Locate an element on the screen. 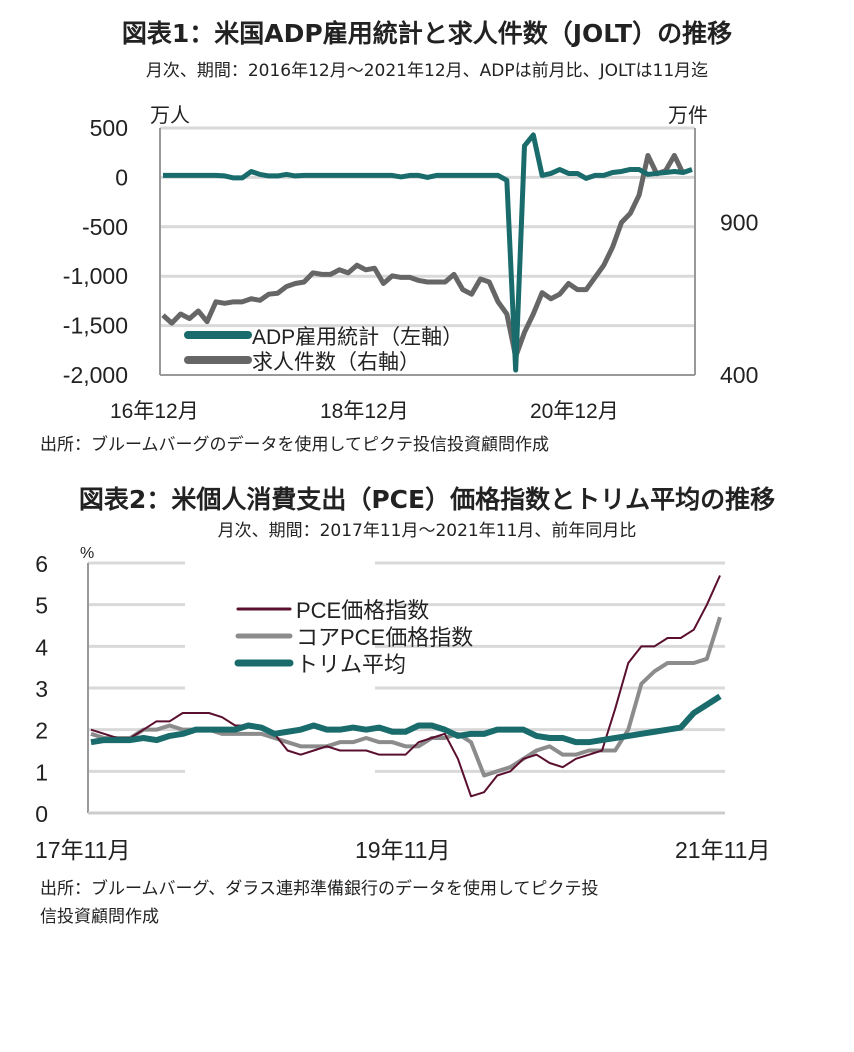  x-tick-label: 20年12月 is located at coordinates (574, 411).